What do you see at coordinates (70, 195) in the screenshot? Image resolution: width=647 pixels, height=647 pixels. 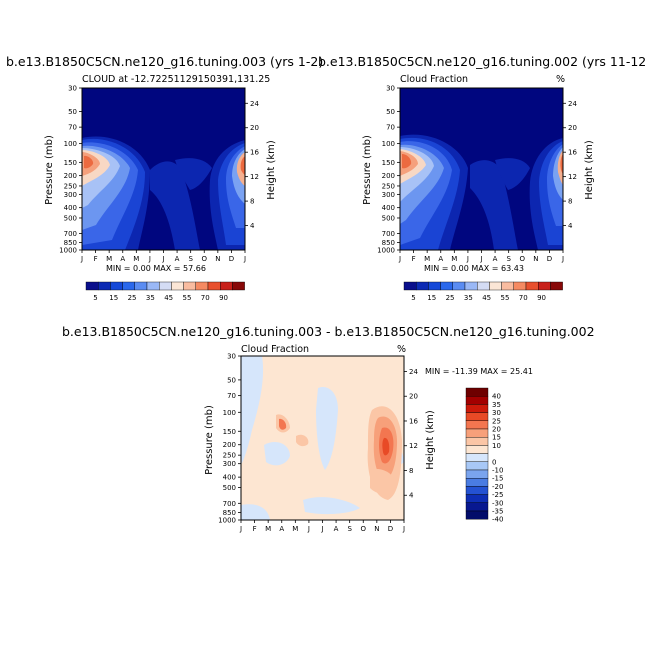 I see `y-tick-label: 300` at bounding box center [70, 195].